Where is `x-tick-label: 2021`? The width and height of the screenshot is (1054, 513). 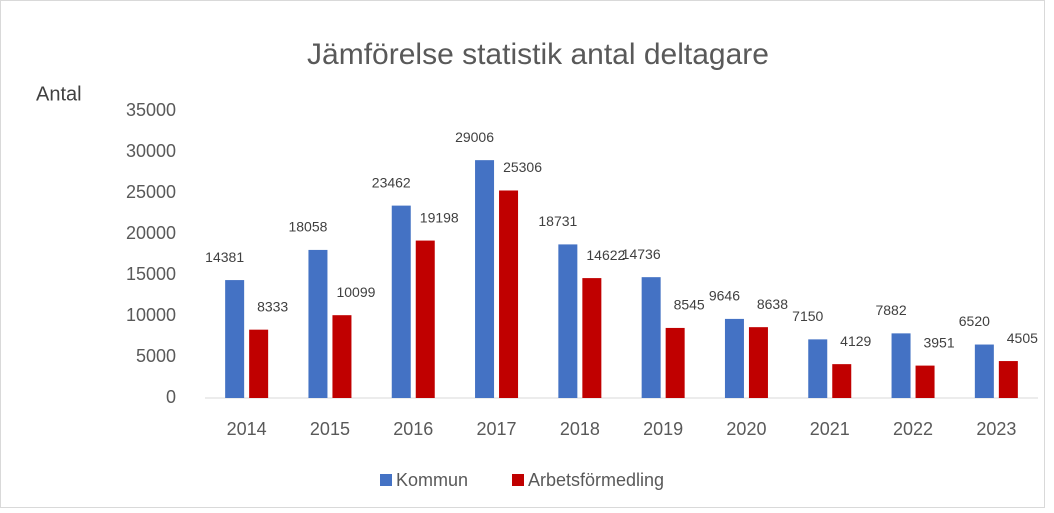
x-tick-label: 2021 is located at coordinates (830, 429).